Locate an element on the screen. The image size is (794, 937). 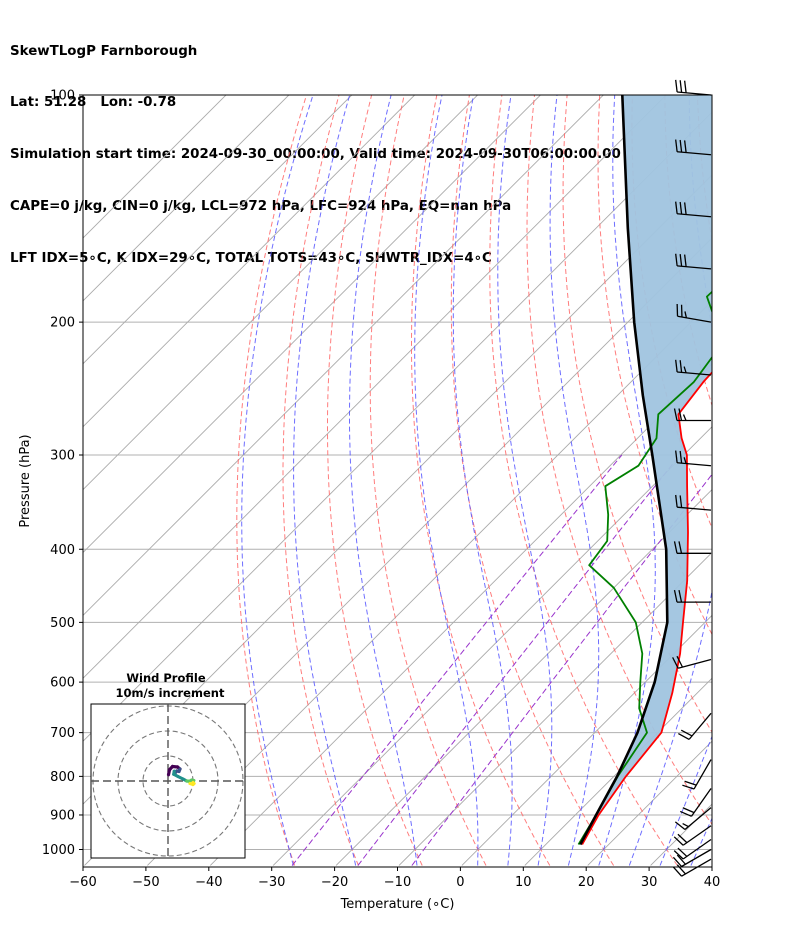
x-tick-label: 10 is located at coordinates (523, 882).